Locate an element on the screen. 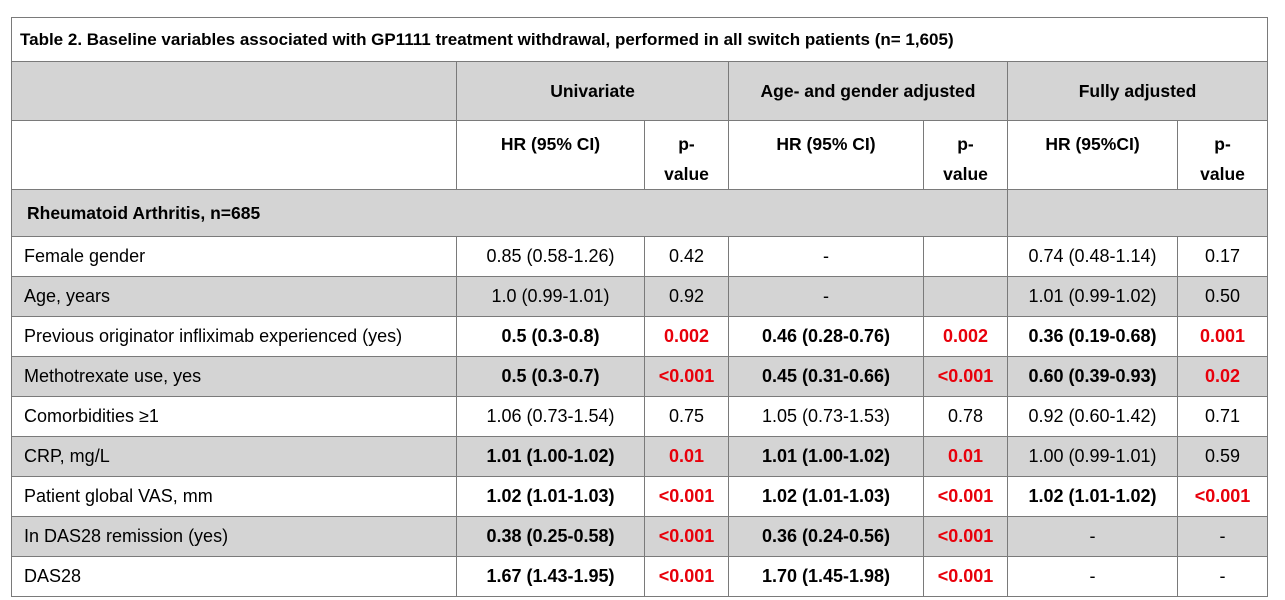  row-label: Age, years is located at coordinates (234, 296).